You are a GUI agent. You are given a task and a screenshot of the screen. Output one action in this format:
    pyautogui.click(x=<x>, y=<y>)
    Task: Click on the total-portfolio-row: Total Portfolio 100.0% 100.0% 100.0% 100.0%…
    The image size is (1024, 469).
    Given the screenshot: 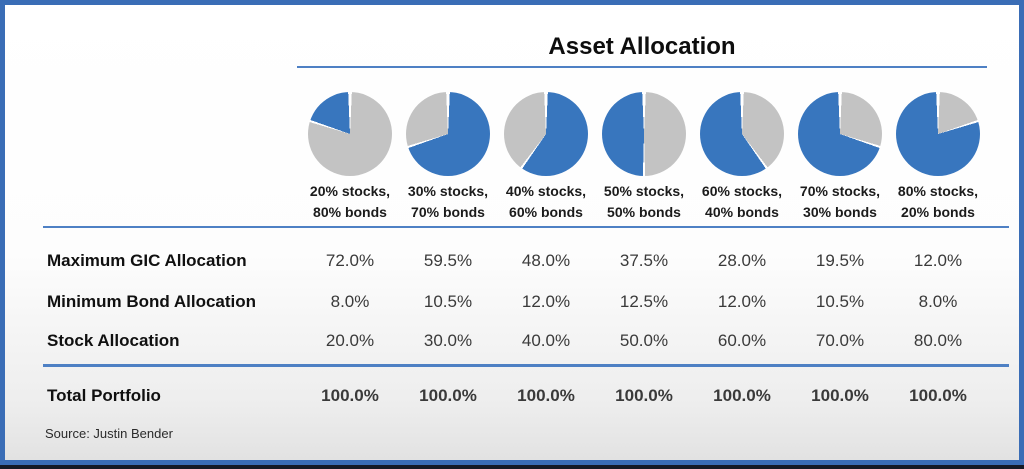 What is the action you would take?
    pyautogui.click(x=515, y=396)
    